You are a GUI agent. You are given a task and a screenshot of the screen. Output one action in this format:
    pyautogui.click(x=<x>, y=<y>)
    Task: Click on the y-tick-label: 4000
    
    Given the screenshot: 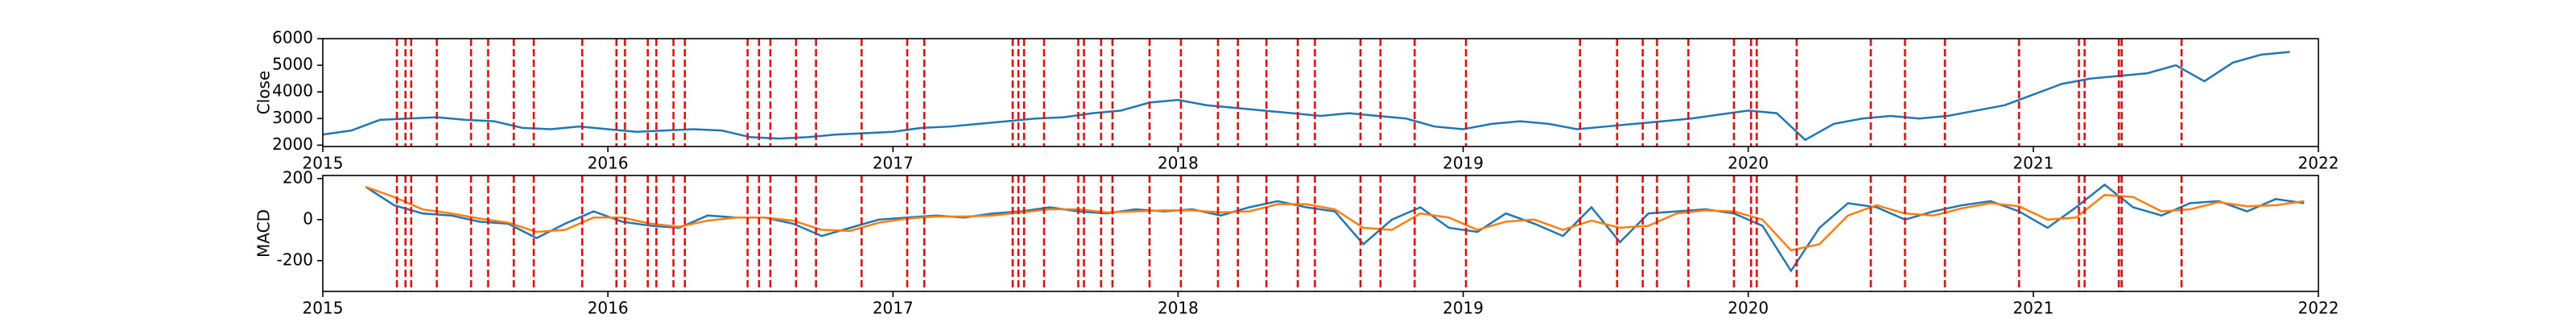 What is the action you would take?
    pyautogui.click(x=292, y=91)
    